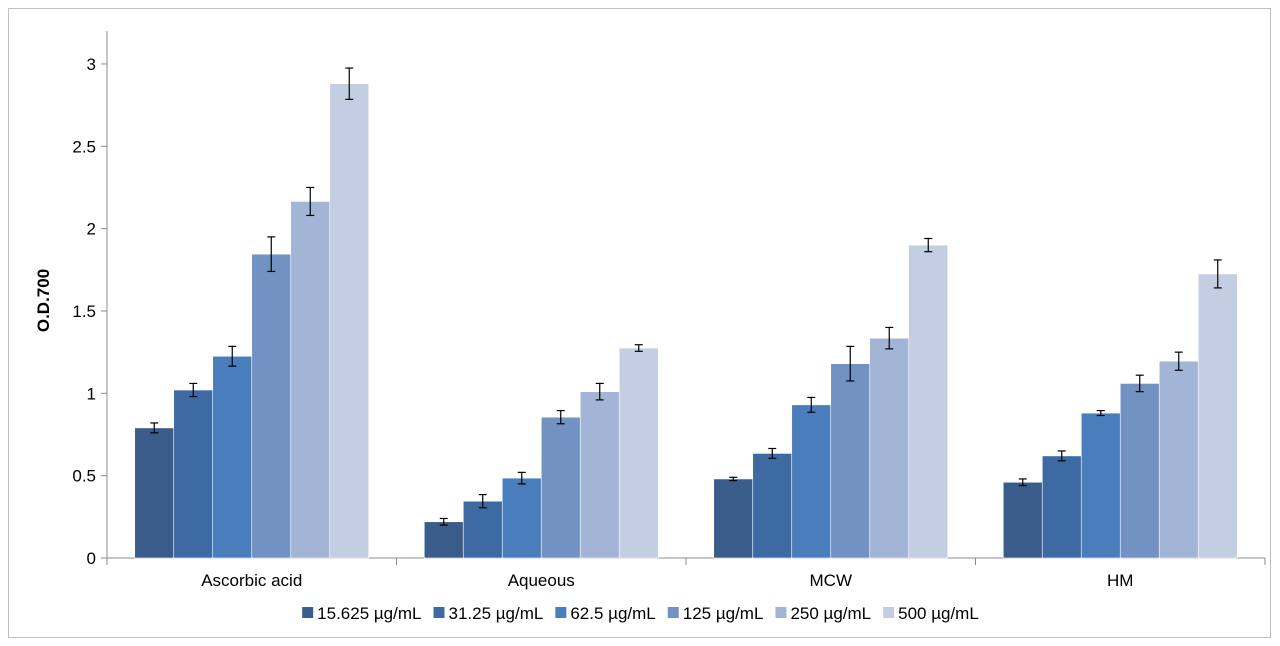 The height and width of the screenshot is (646, 1280). What do you see at coordinates (612, 613) in the screenshot?
I see `legend-label: 62.5 µg/mL` at bounding box center [612, 613].